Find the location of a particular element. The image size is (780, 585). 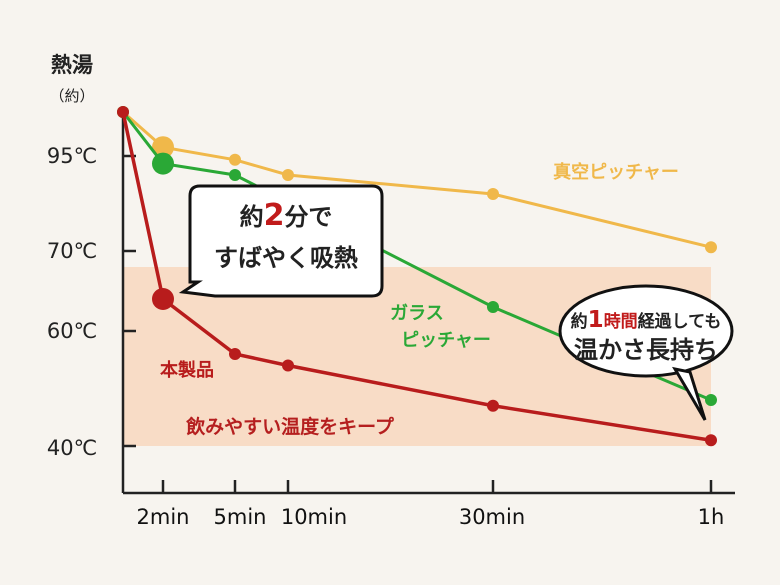

left-callout-line2: すばやく吸熱 is located at coordinates (286, 258).